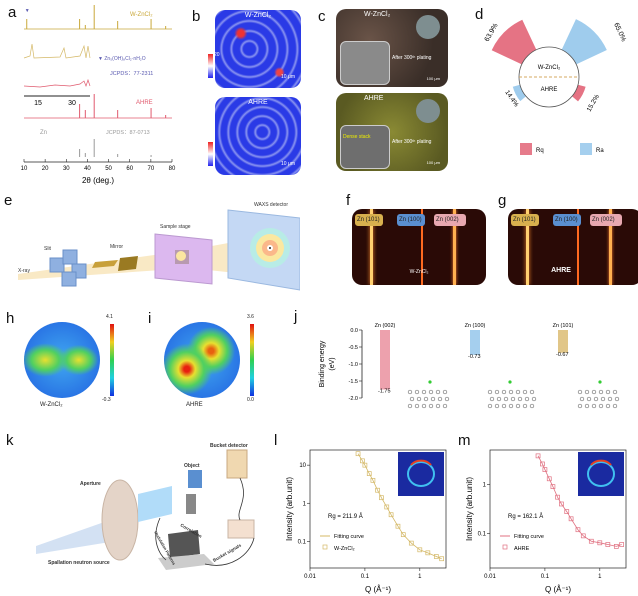  What do you see at coordinates (237, 464) in the screenshot?
I see `bucket-detector-icon` at bounding box center [237, 464].